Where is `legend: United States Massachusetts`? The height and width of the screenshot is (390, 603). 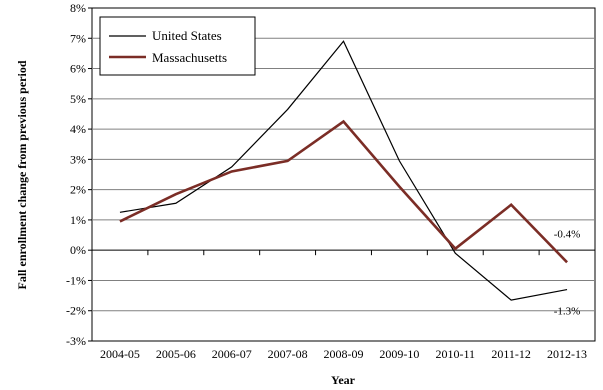
legend: United States Massachusetts is located at coordinates (177, 46).